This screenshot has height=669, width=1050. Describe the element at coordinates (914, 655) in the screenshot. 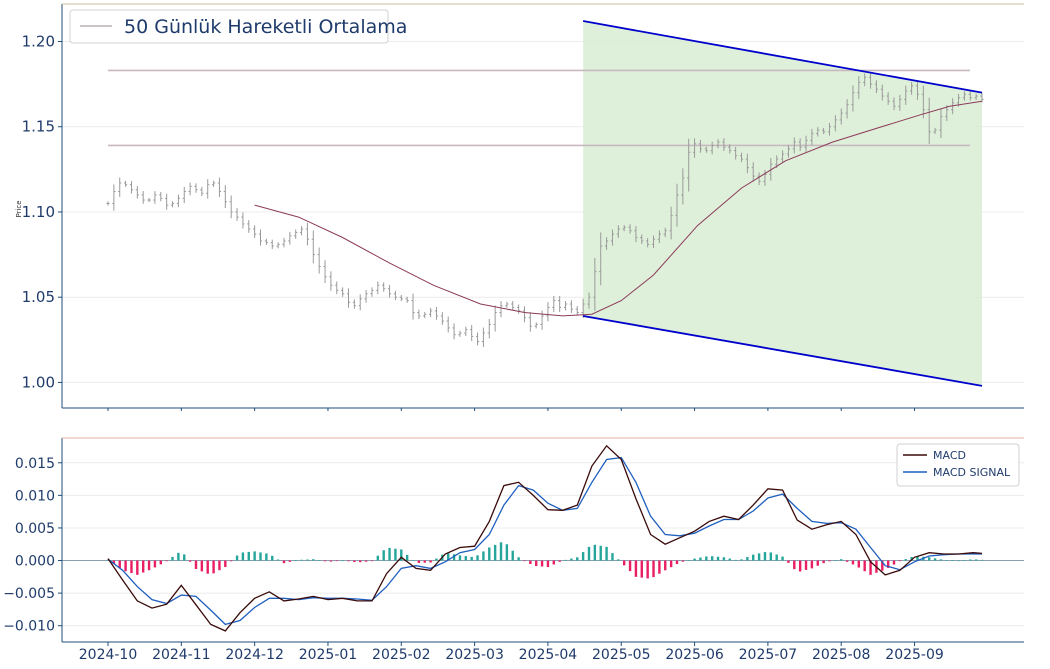

I see `x-tick-label: 2025-09` at that location.